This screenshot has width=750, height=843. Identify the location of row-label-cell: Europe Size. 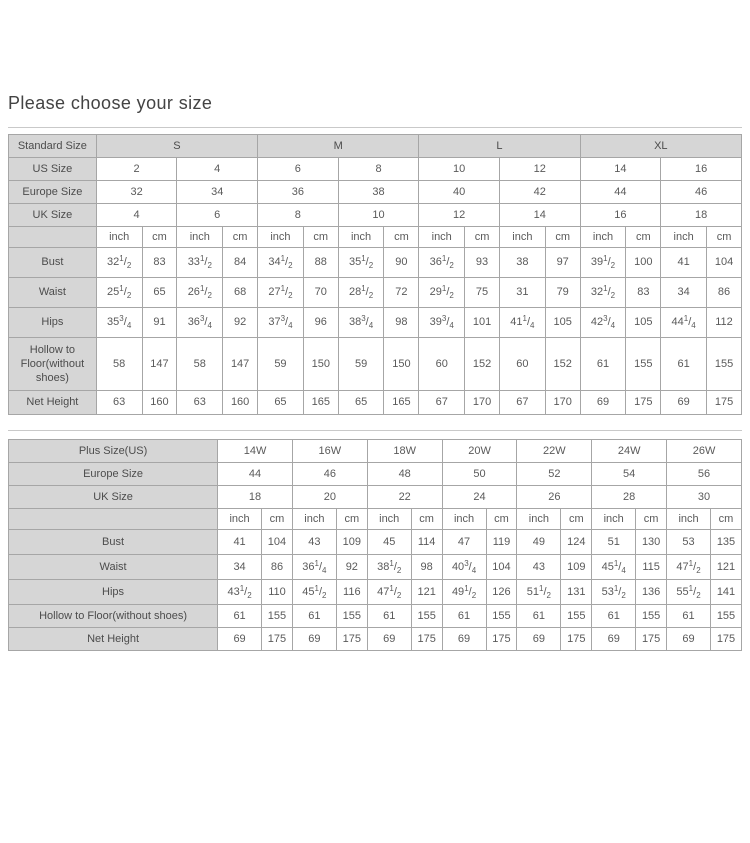
(52, 192).